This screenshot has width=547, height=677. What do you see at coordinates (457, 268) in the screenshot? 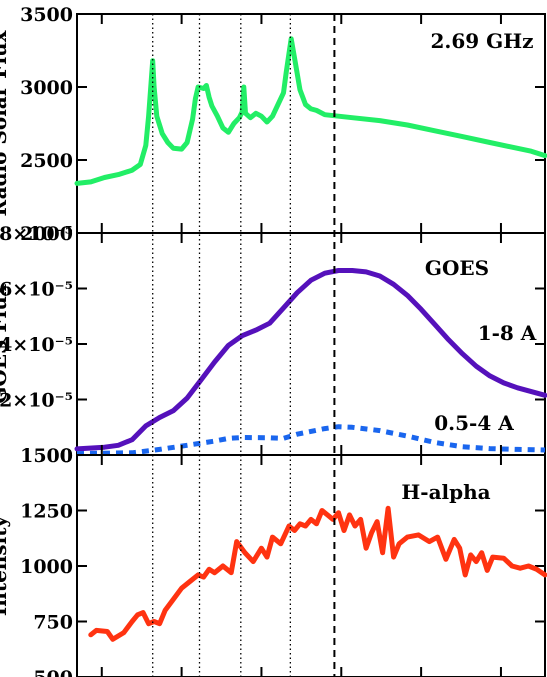
I see `panel-label: GOES` at bounding box center [457, 268].